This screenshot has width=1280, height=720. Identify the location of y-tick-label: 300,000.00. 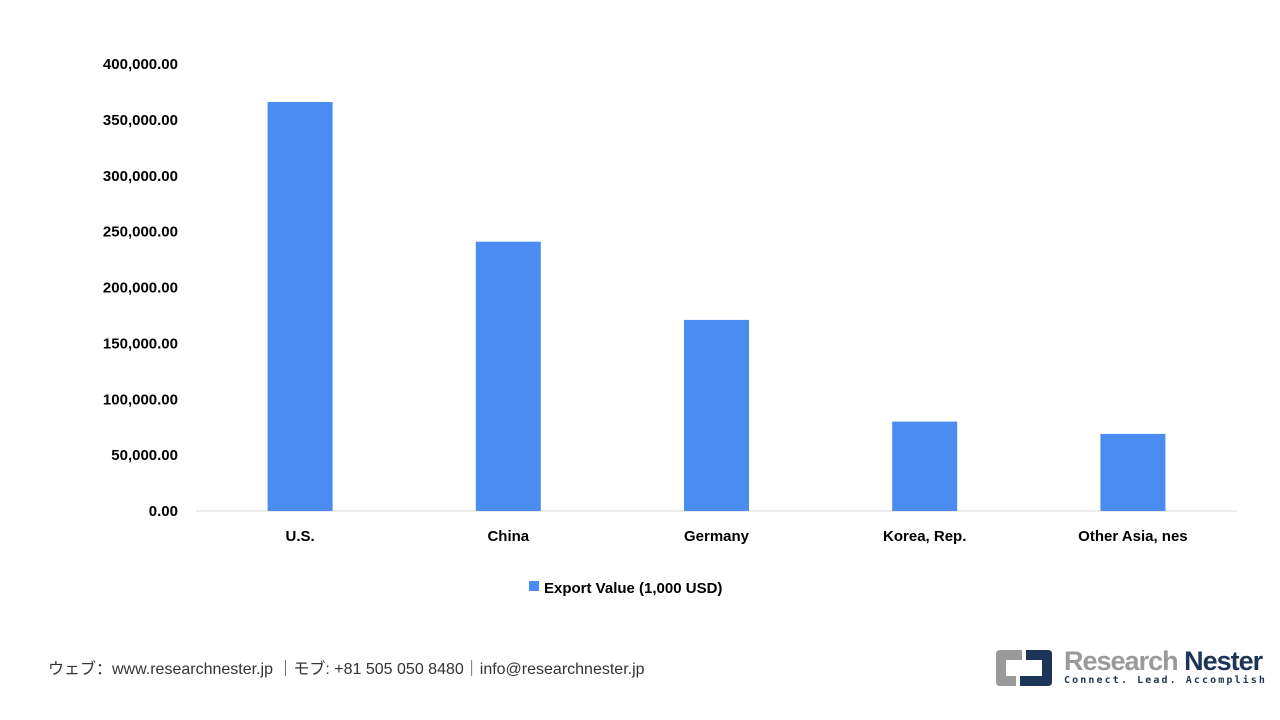
(140, 176).